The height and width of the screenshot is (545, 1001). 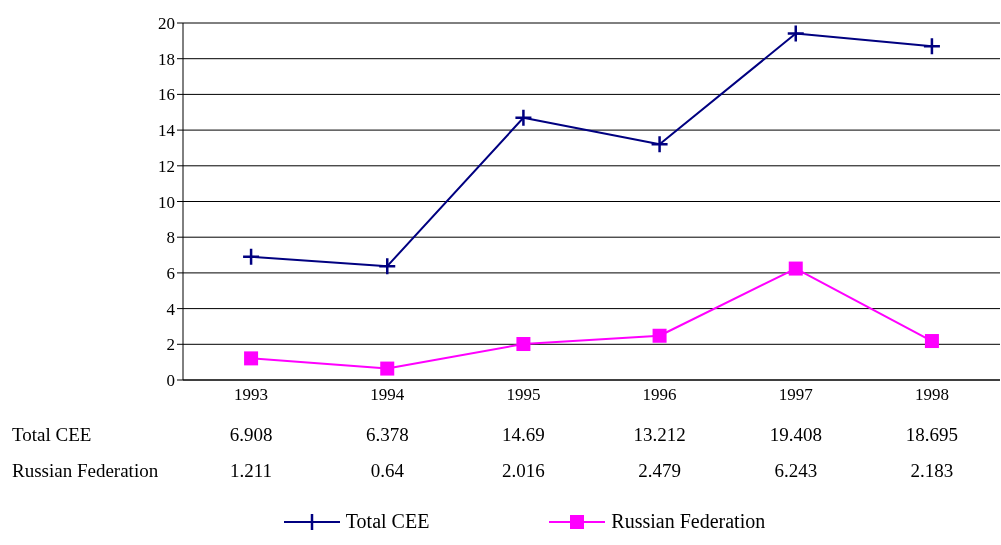 What do you see at coordinates (796, 395) in the screenshot?
I see `x-tick-label: 1997` at bounding box center [796, 395].